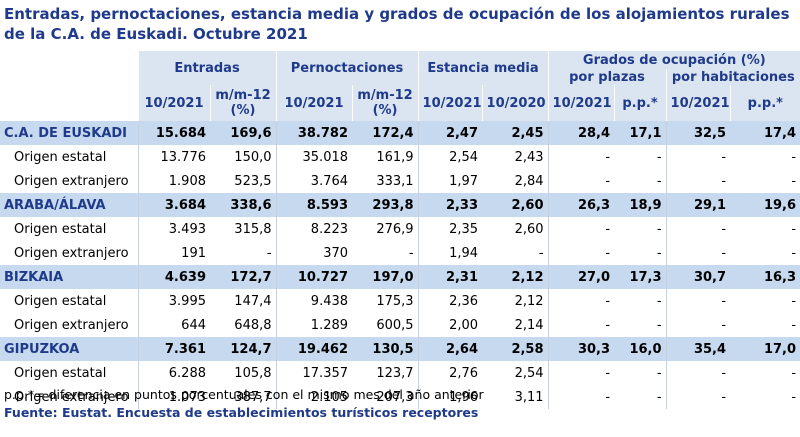  What do you see at coordinates (314, 205) in the screenshot?
I see `cell-value: 8.593` at bounding box center [314, 205].